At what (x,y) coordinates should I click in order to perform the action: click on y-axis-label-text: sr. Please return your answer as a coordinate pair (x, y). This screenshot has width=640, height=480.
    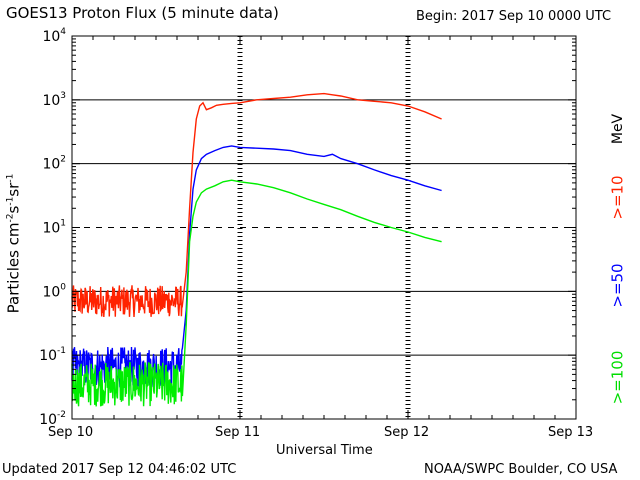
    Looking at the image, I should click on (13, 189).